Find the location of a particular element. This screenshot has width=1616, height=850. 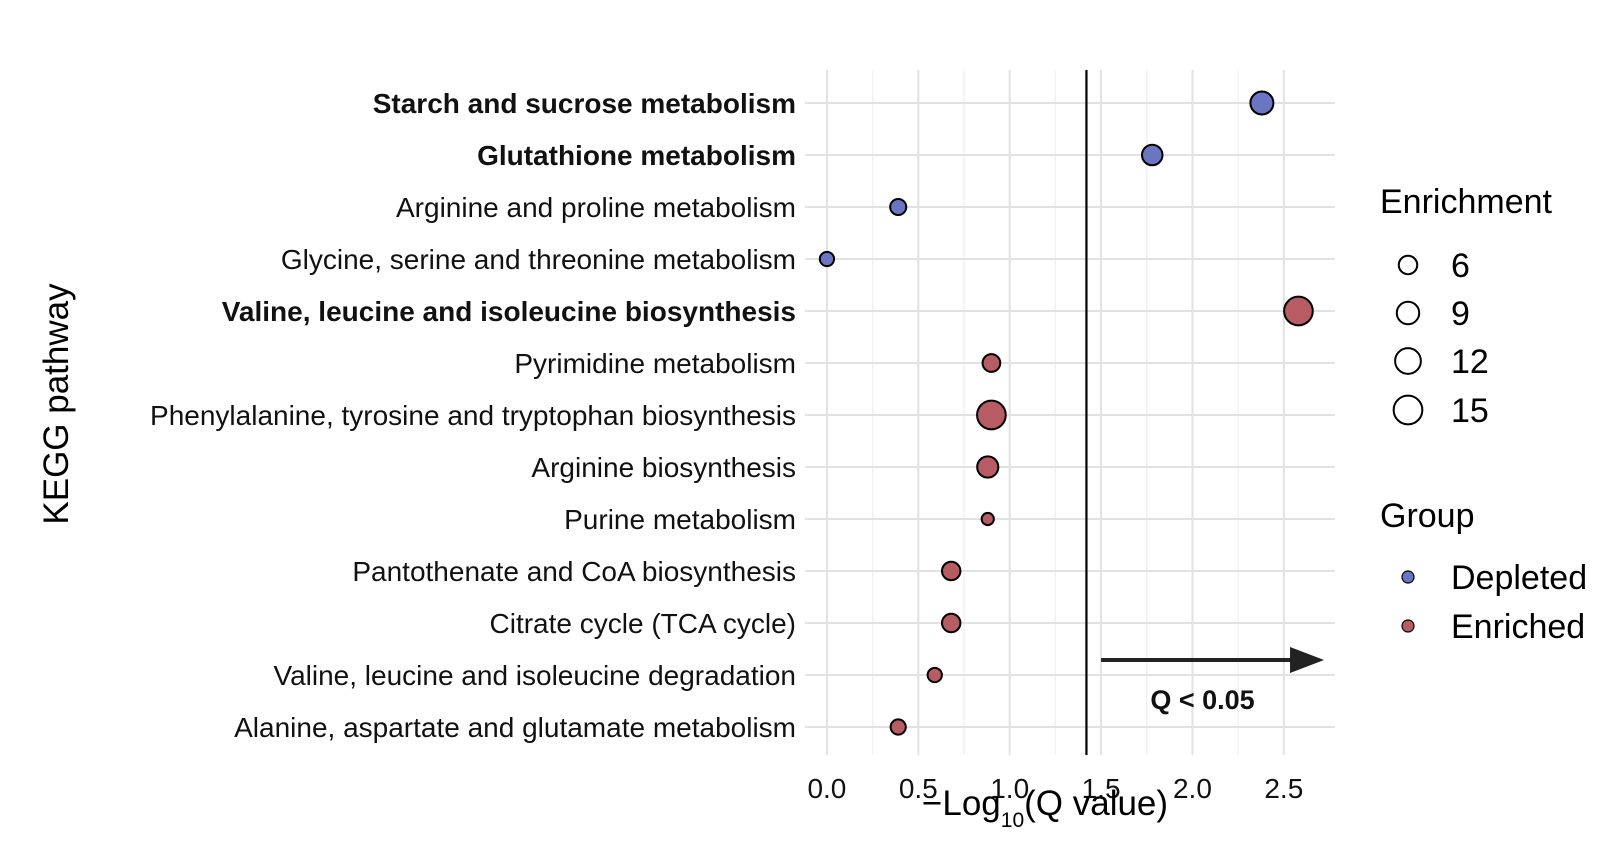

legend-enrichment-title: Enrichment is located at coordinates (1466, 202).